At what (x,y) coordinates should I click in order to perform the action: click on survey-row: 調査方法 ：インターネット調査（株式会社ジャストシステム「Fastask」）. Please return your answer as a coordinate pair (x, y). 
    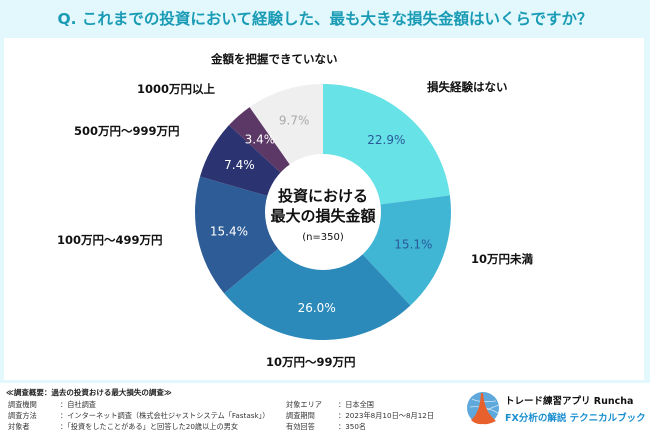
    Looking at the image, I should click on (139, 415).